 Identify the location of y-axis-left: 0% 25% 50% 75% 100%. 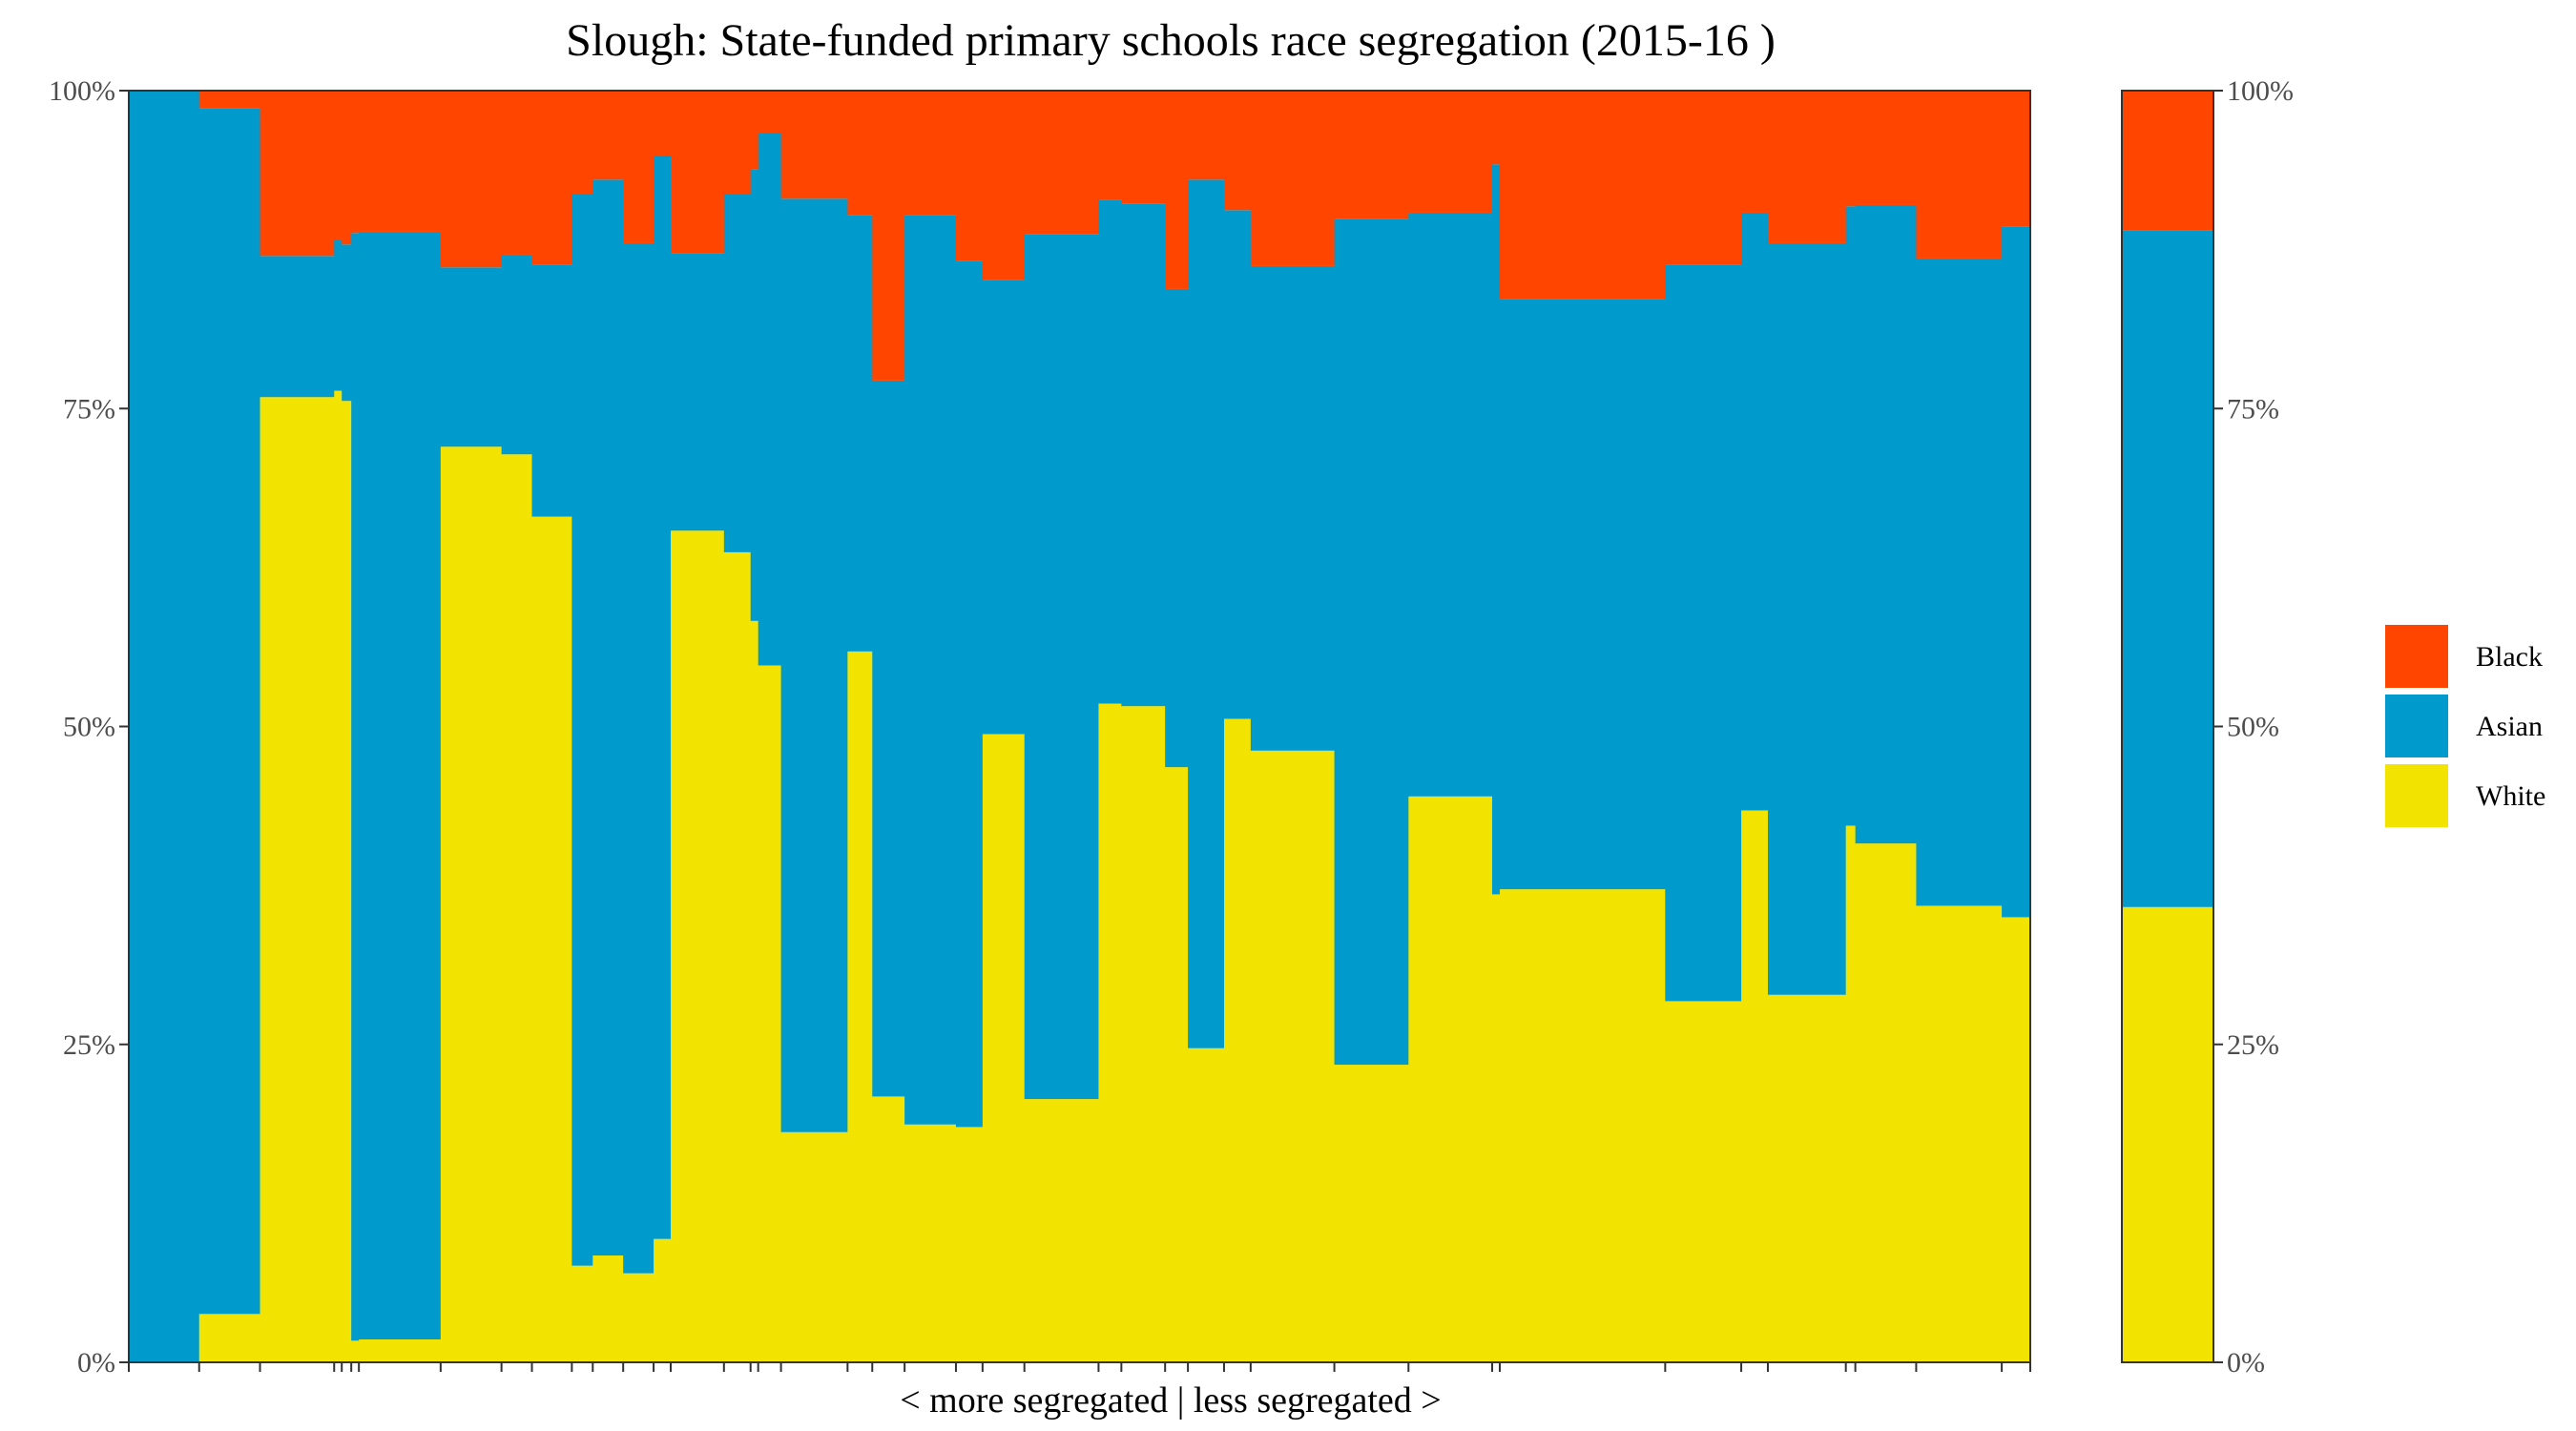
(89, 727).